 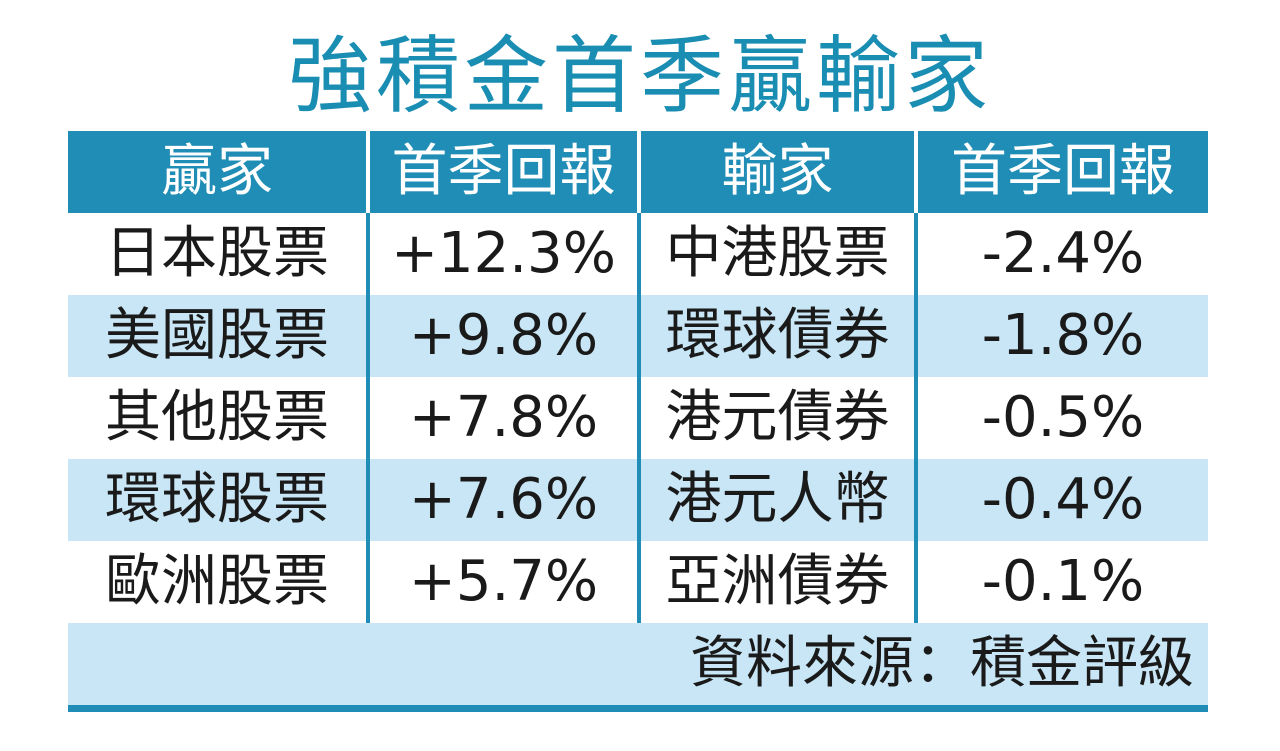 I want to click on header-row: 贏家 首季回報 輸家 首季回報, so click(x=638, y=172).